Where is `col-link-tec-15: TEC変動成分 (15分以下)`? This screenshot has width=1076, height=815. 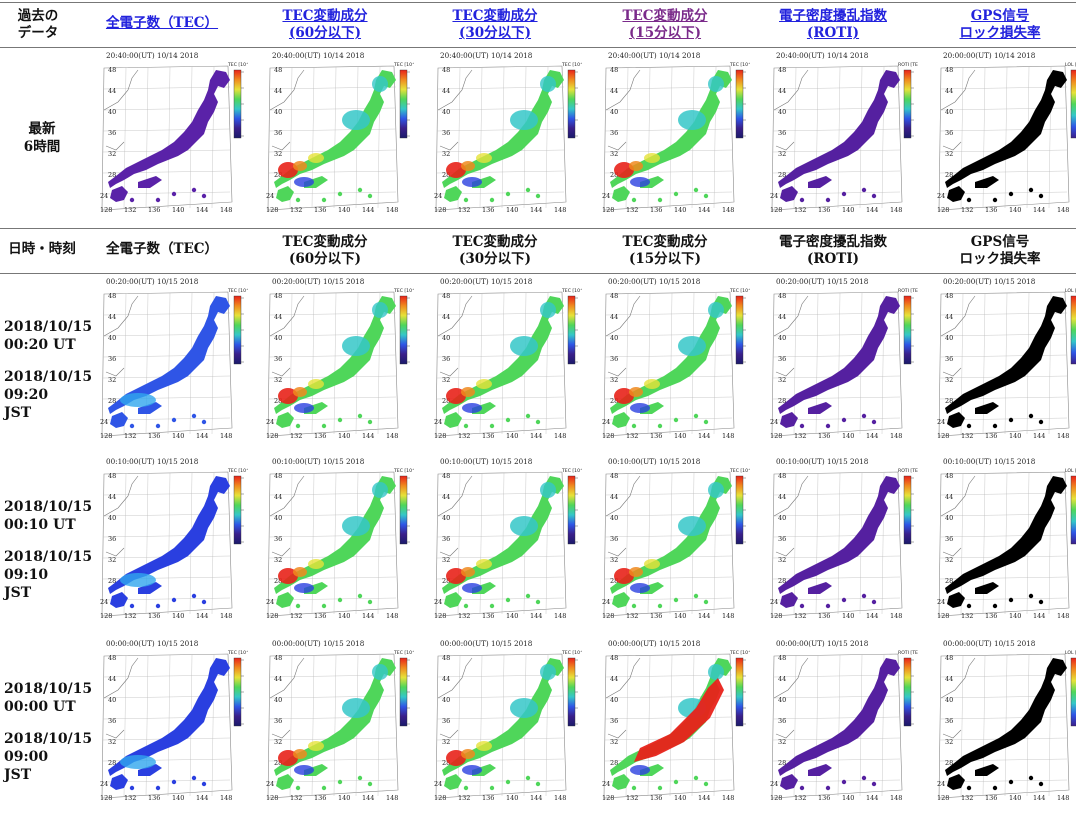
col-link-tec-15: TEC変動成分 (15分以下) is located at coordinates (665, 24).